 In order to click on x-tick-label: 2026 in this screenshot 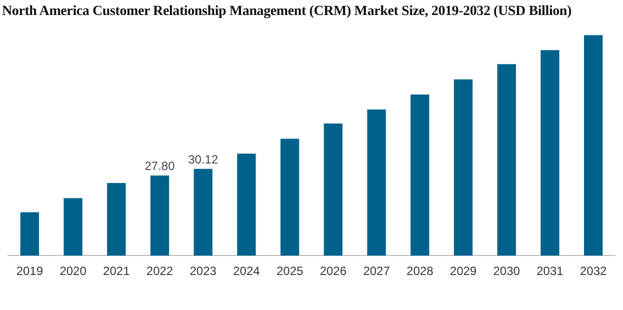, I will do `click(333, 271)`.